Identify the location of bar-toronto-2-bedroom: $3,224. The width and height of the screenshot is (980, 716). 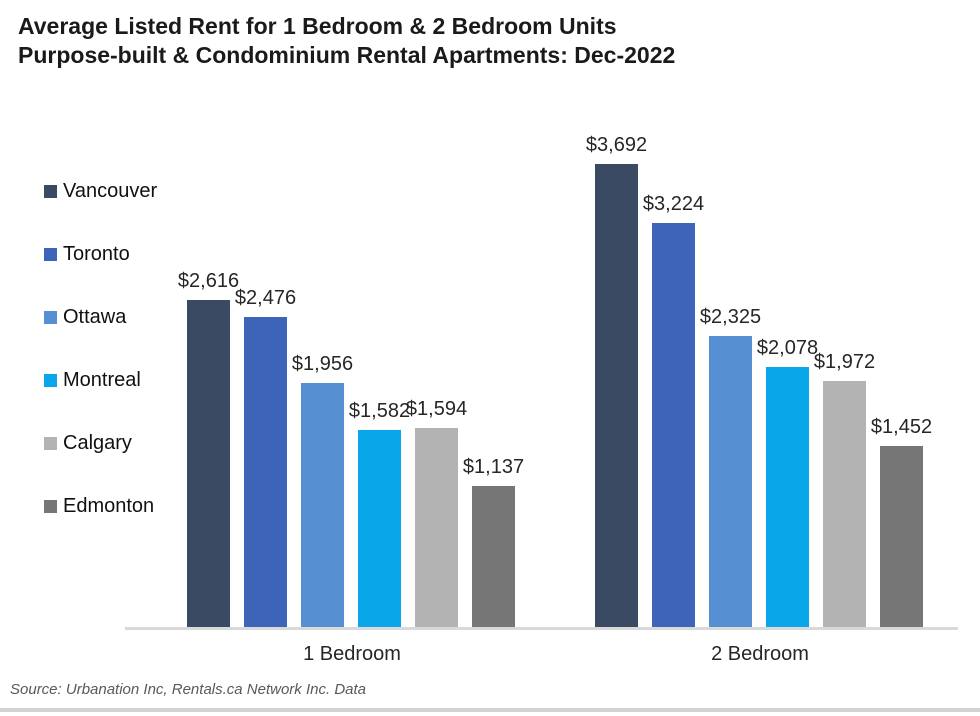
(673, 411).